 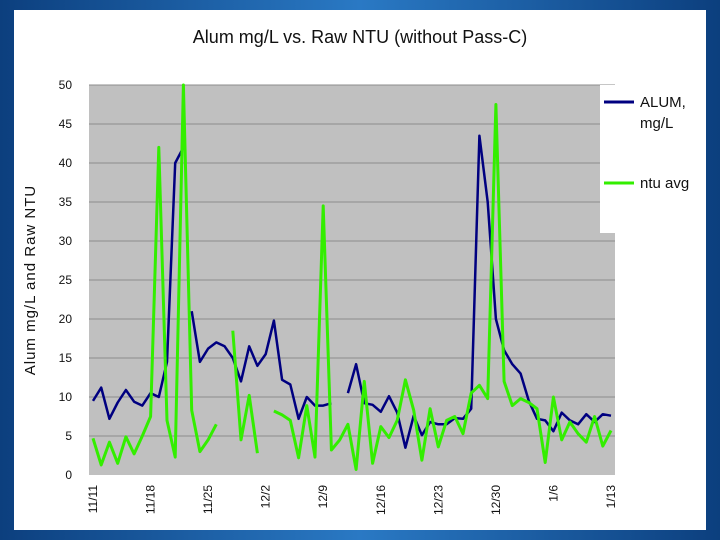 What do you see at coordinates (30, 280) in the screenshot?
I see `y-axis-label: Alum mg/L and Raw NTU` at bounding box center [30, 280].